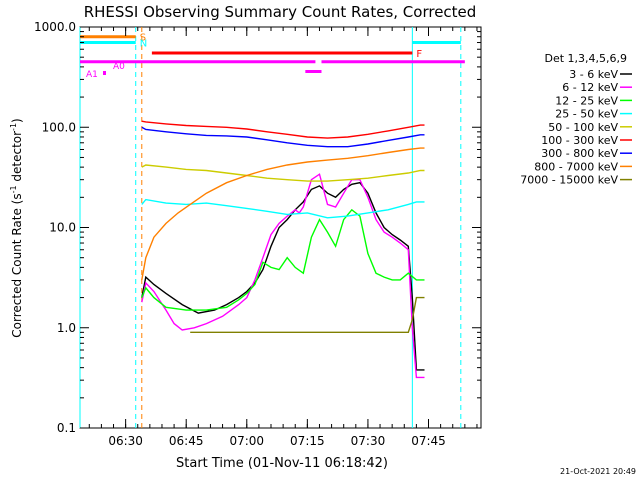  What do you see at coordinates (579, 140) in the screenshot?
I see `legend-label-5: 100 - 300 keV` at bounding box center [579, 140].